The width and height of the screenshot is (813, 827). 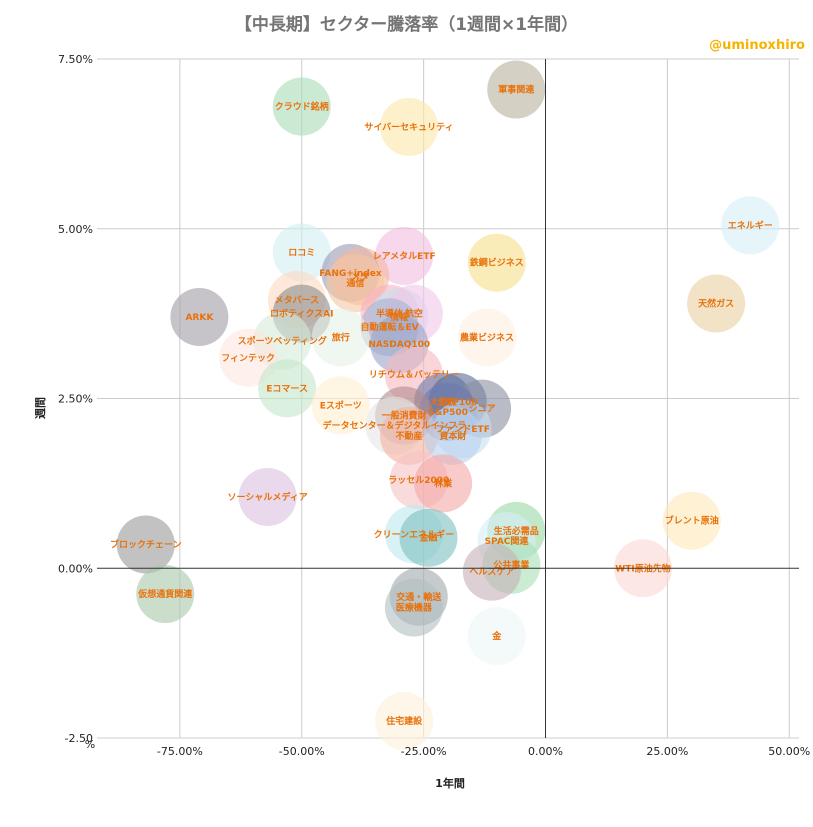 I want to click on bubble-label: 仮想通貨関連, so click(x=165, y=594).